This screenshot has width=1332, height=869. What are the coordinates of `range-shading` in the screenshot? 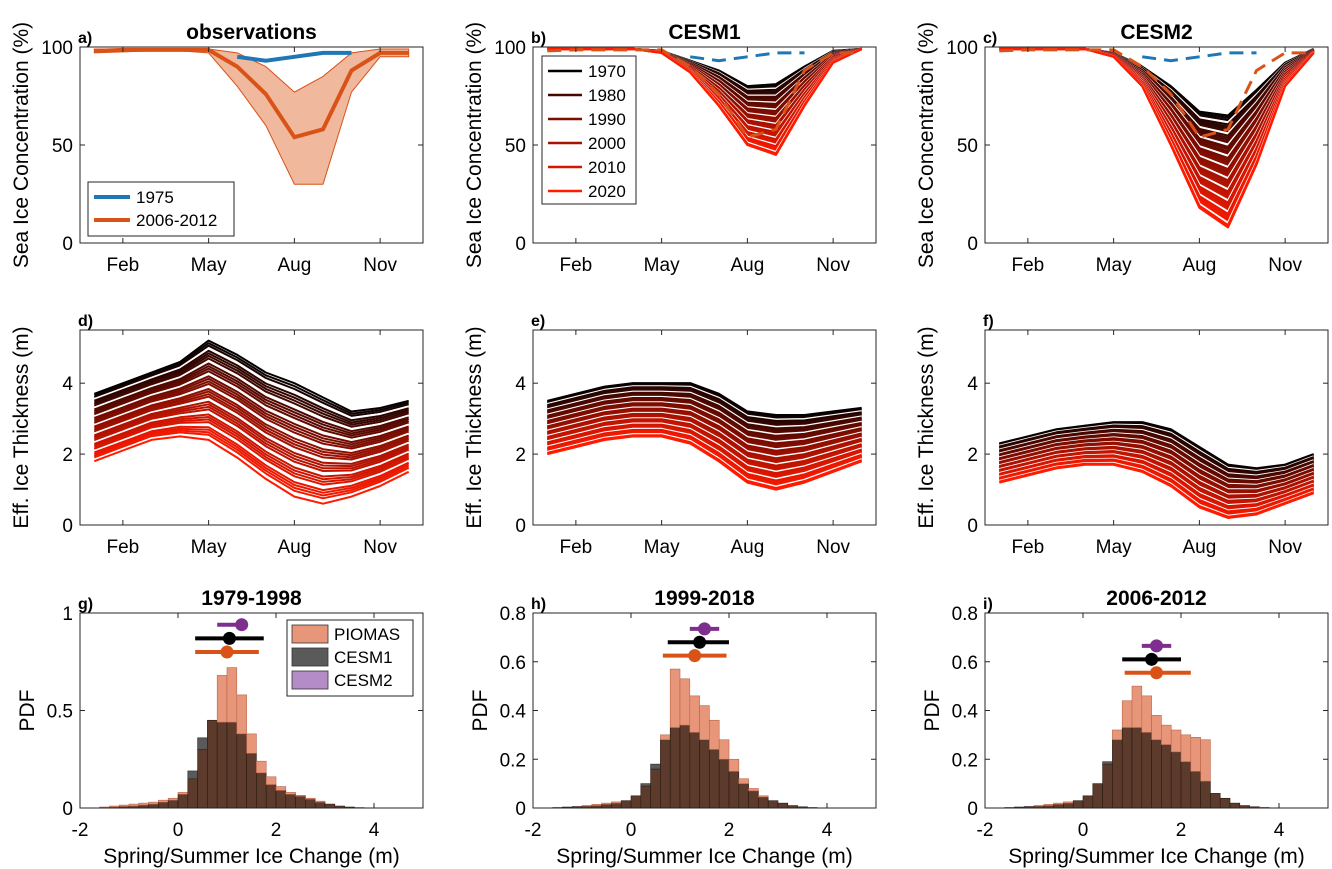 It's located at (251, 116).